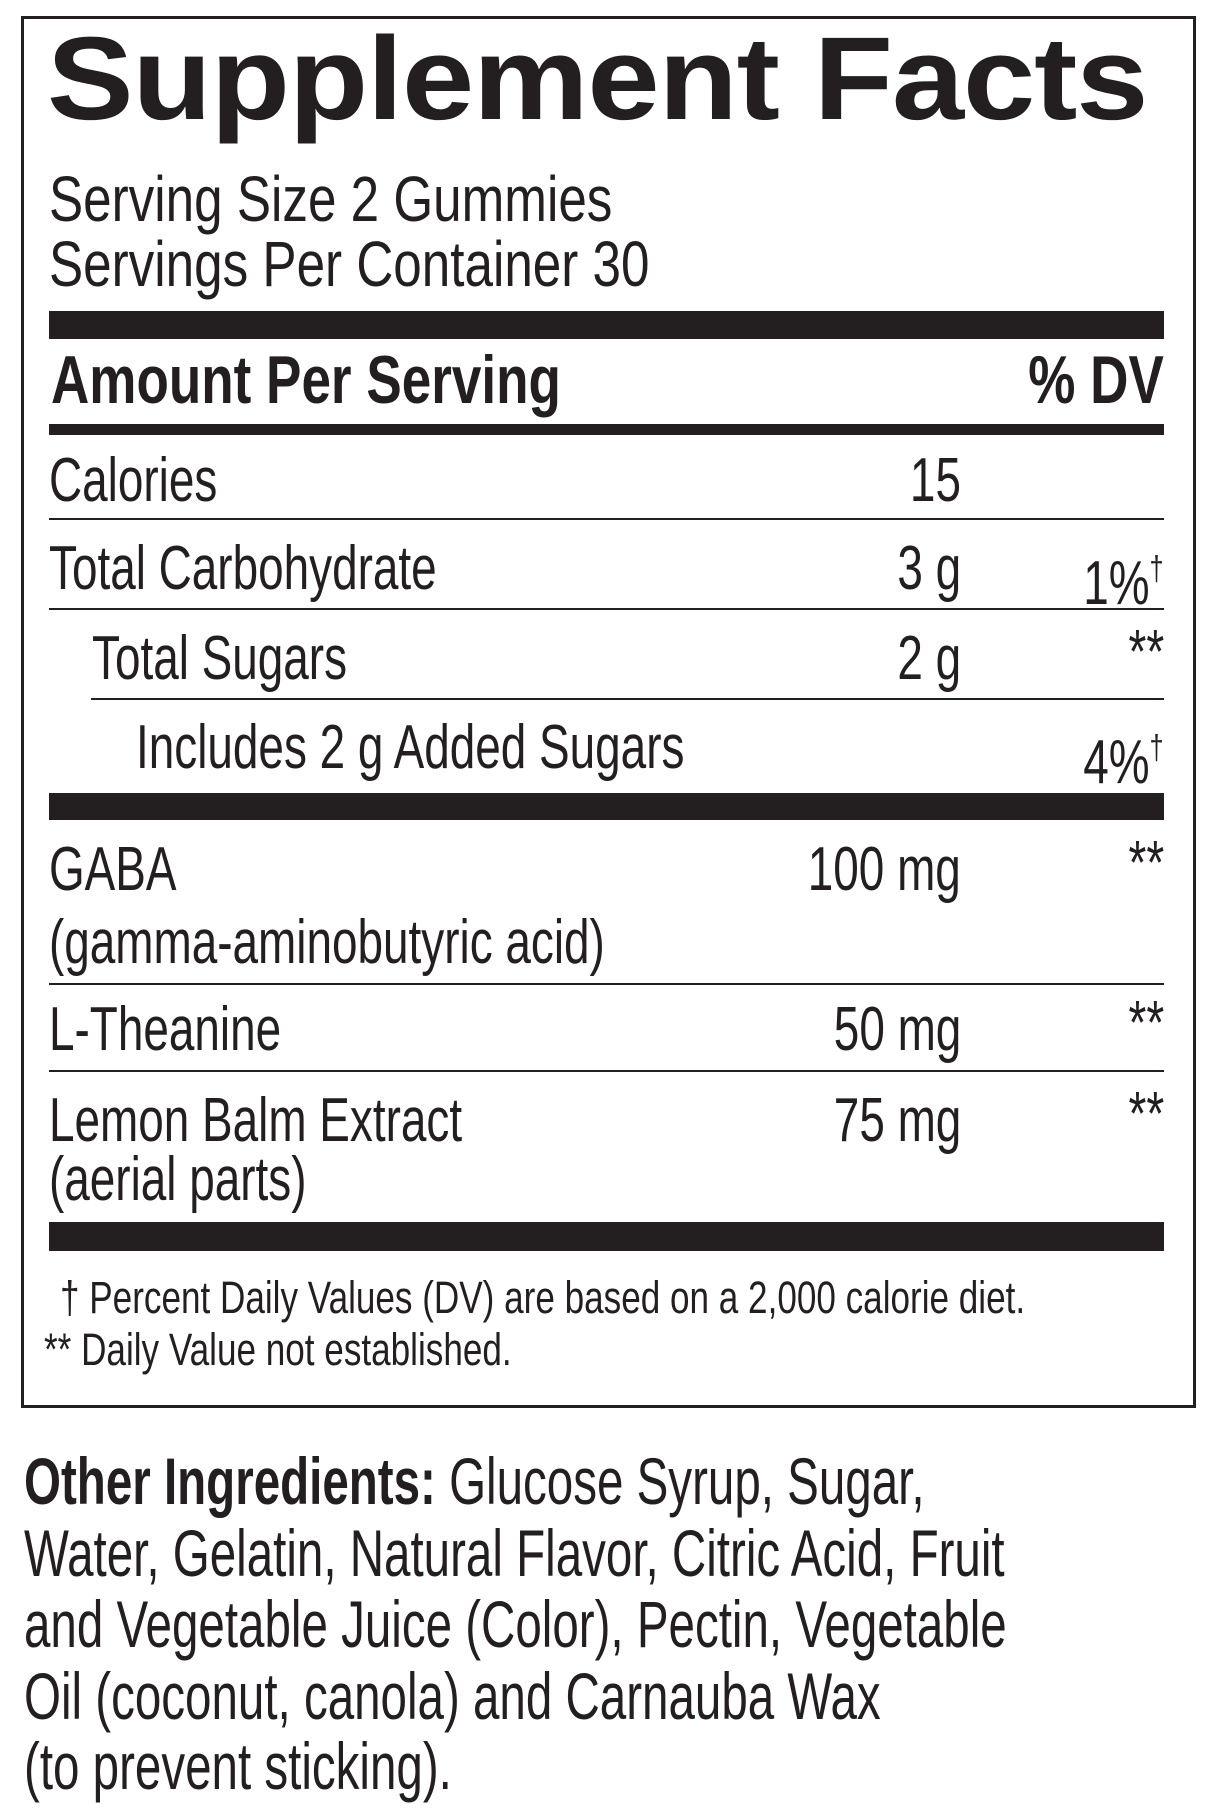 The height and width of the screenshot is (1819, 1214). I want to click on row-amount: 15, so click(935, 480).